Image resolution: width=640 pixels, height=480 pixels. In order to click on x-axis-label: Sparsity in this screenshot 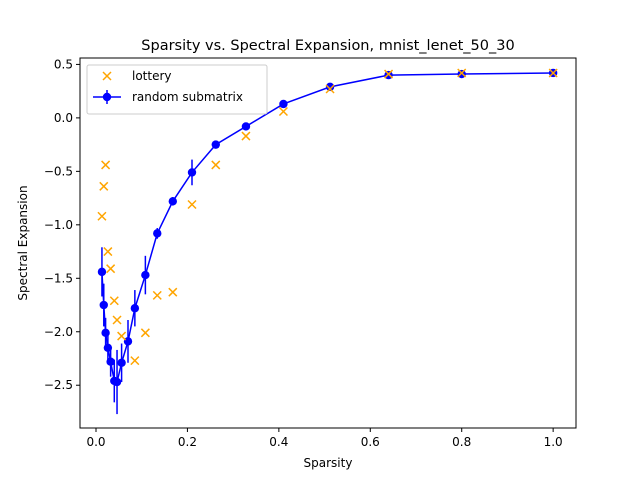, I will do `click(328, 463)`.